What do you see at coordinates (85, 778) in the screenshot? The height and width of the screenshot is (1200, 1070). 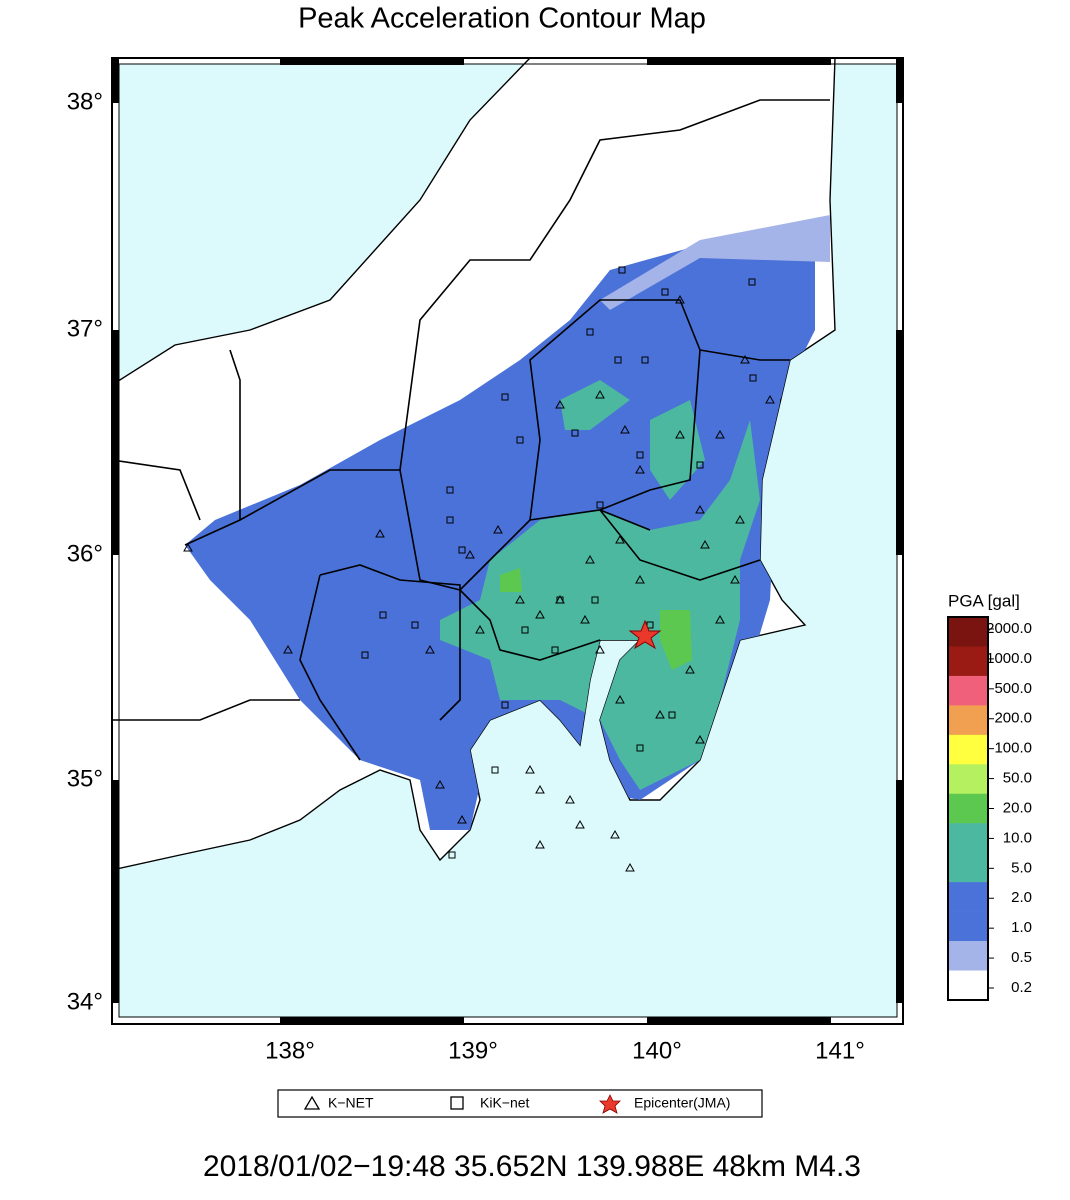 I see `lat-label: 35°` at bounding box center [85, 778].